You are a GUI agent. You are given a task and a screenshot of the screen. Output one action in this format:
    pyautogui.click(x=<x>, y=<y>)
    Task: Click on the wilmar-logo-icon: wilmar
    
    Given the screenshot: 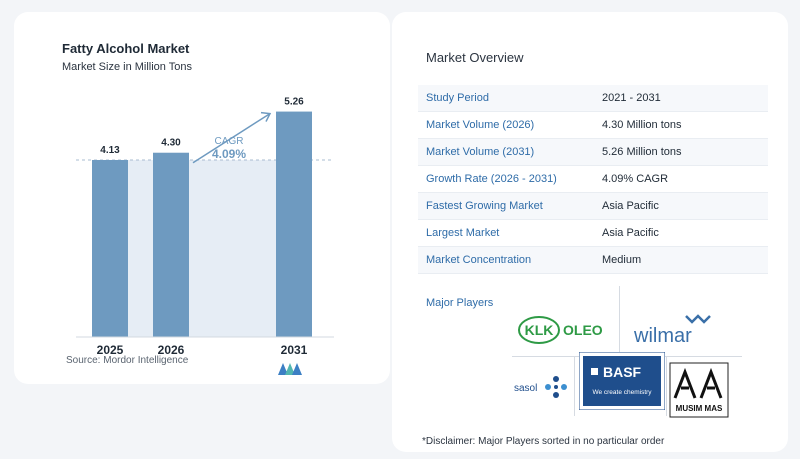 What is the action you would take?
    pyautogui.click(x=672, y=330)
    